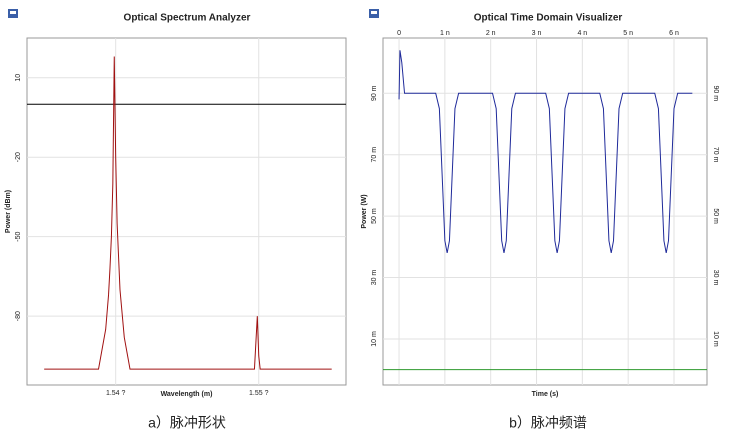 This screenshot has width=733, height=443. Describe the element at coordinates (399, 33) in the screenshot. I see `x-tick-label: 0` at that location.